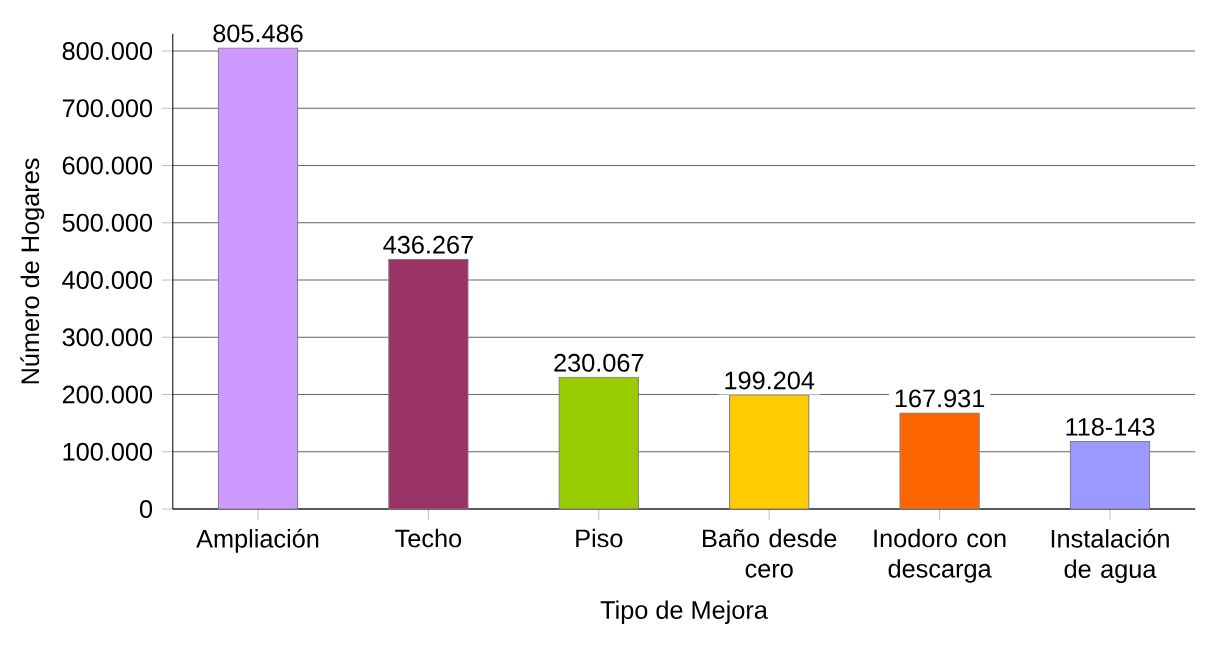  I want to click on y-tick-label: 700.000, so click(107, 108).